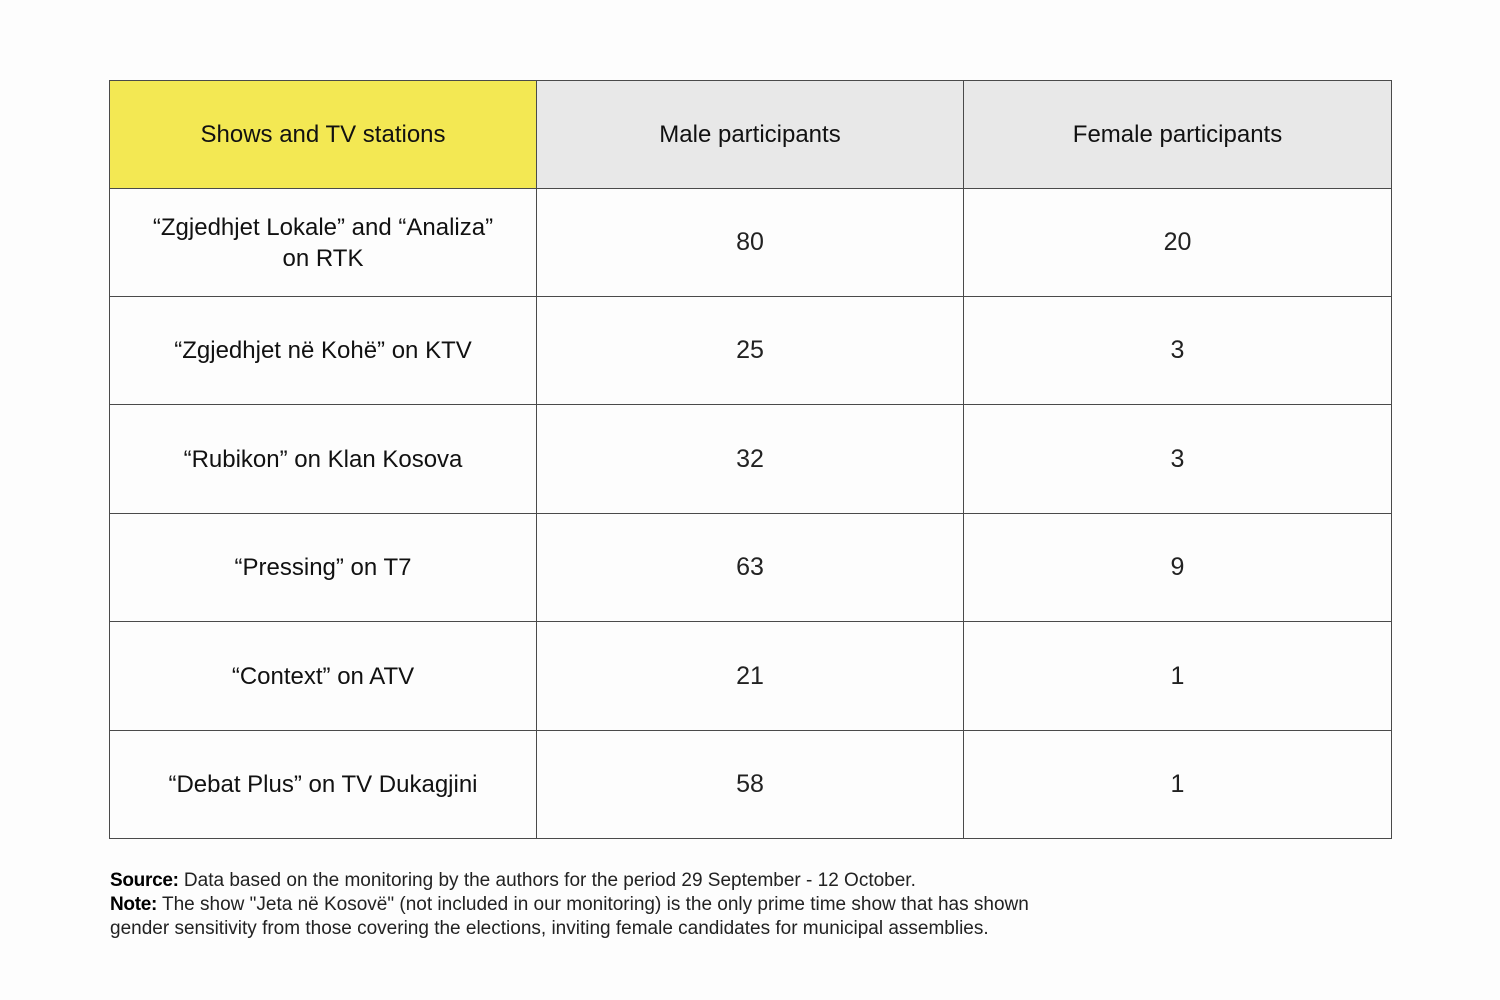  Describe the element at coordinates (323, 350) in the screenshot. I see `show-name-cell: “Zgjedhjet në Kohë” on KTV` at that location.